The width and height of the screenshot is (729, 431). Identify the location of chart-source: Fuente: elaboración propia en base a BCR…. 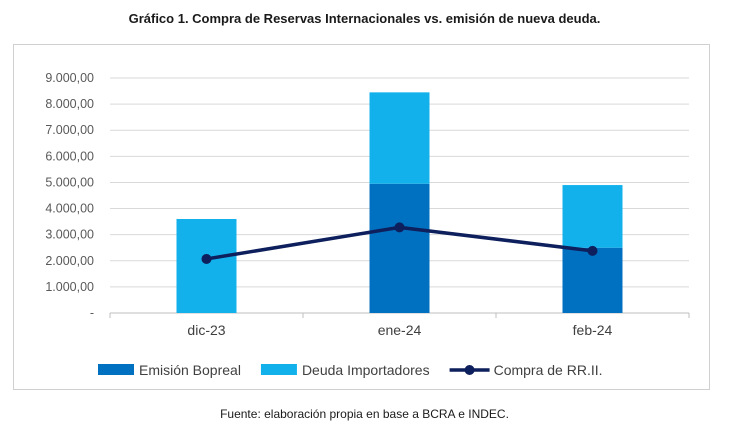
(364, 414).